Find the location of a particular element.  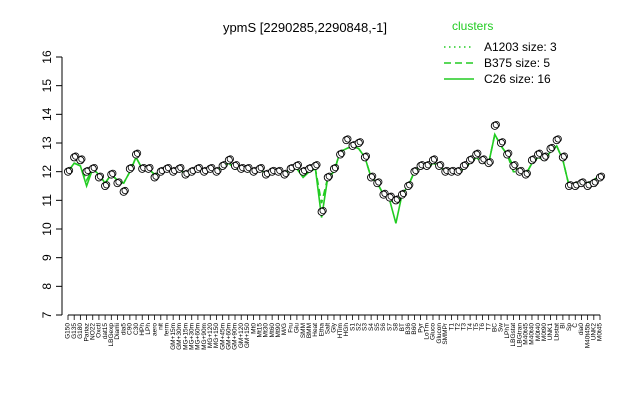

legend-label-3: C26 size: 16 is located at coordinates (517, 79).